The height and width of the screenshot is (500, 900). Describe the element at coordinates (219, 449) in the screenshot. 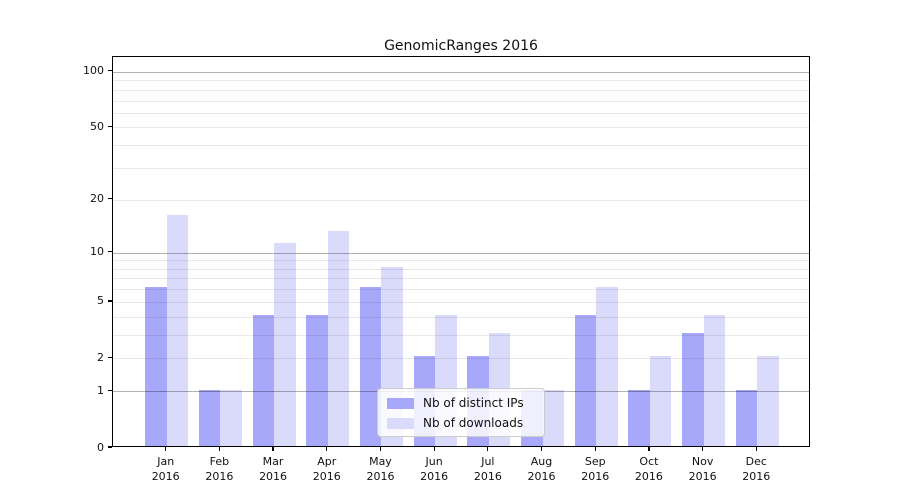

I see `x-tick-feb` at that location.